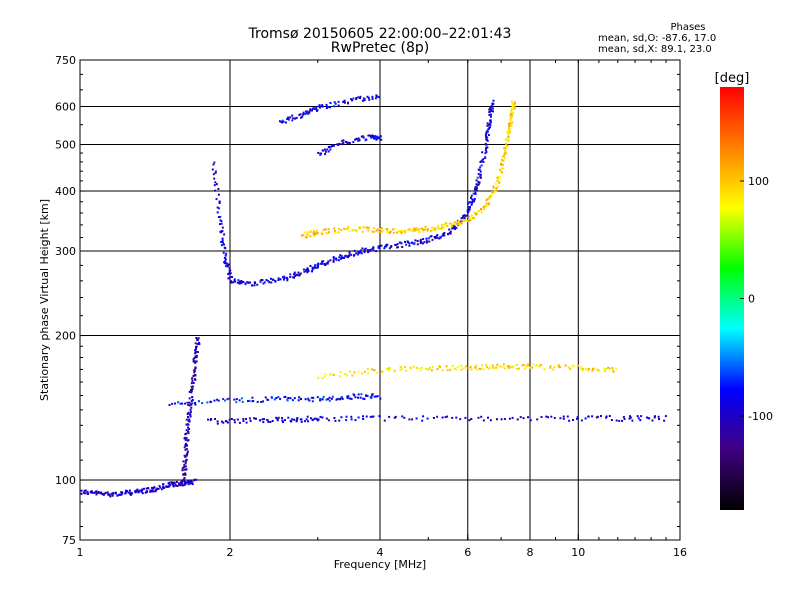  Describe the element at coordinates (65, 480) in the screenshot. I see `y-tick-label: 100` at that location.